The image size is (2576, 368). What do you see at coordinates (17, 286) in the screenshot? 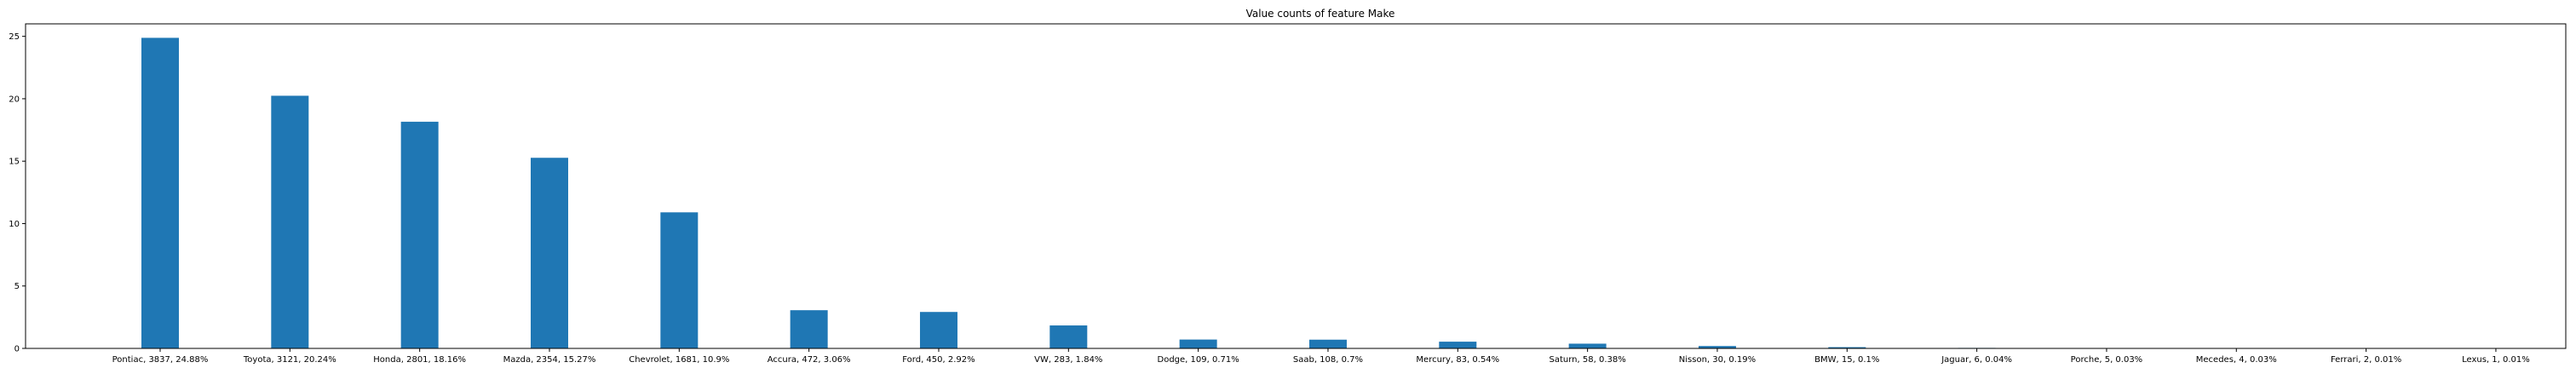
I see `y-tick-label: 5` at bounding box center [17, 286].